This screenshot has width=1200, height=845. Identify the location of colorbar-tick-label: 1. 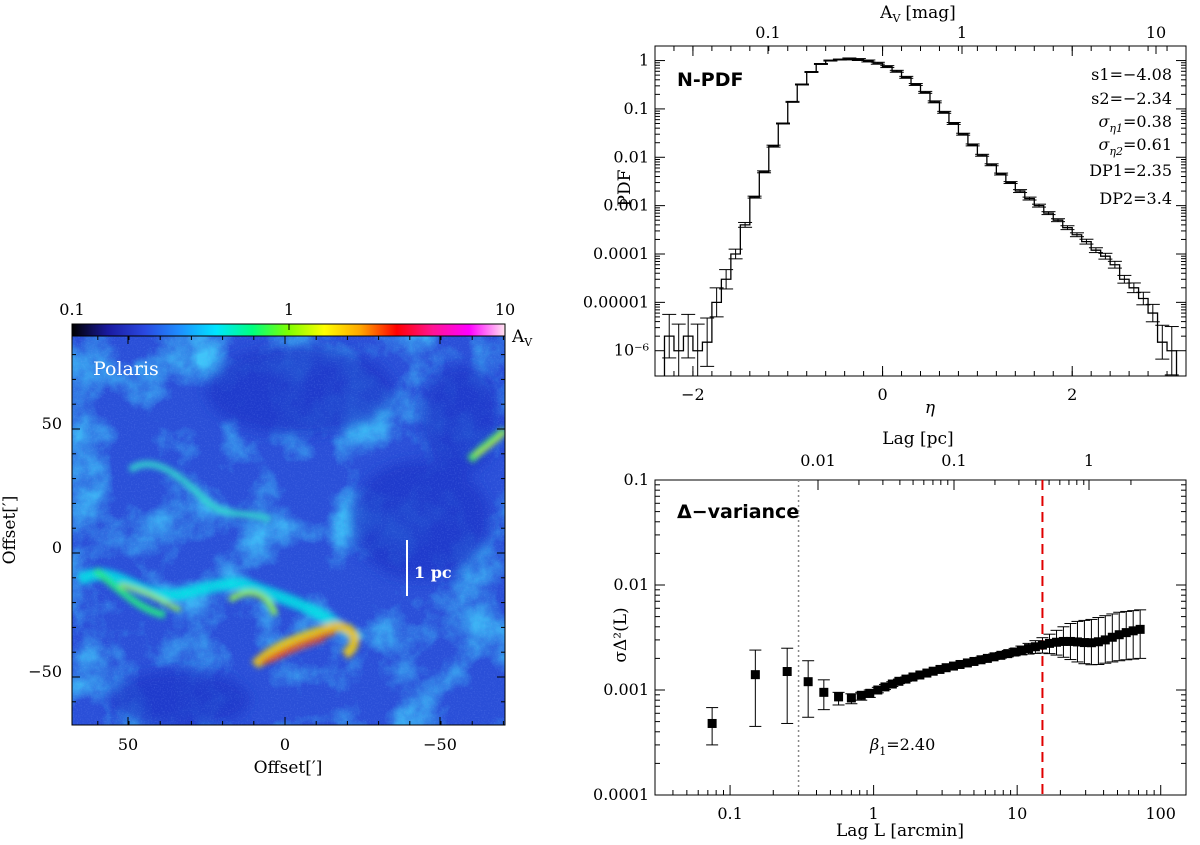
(289, 309).